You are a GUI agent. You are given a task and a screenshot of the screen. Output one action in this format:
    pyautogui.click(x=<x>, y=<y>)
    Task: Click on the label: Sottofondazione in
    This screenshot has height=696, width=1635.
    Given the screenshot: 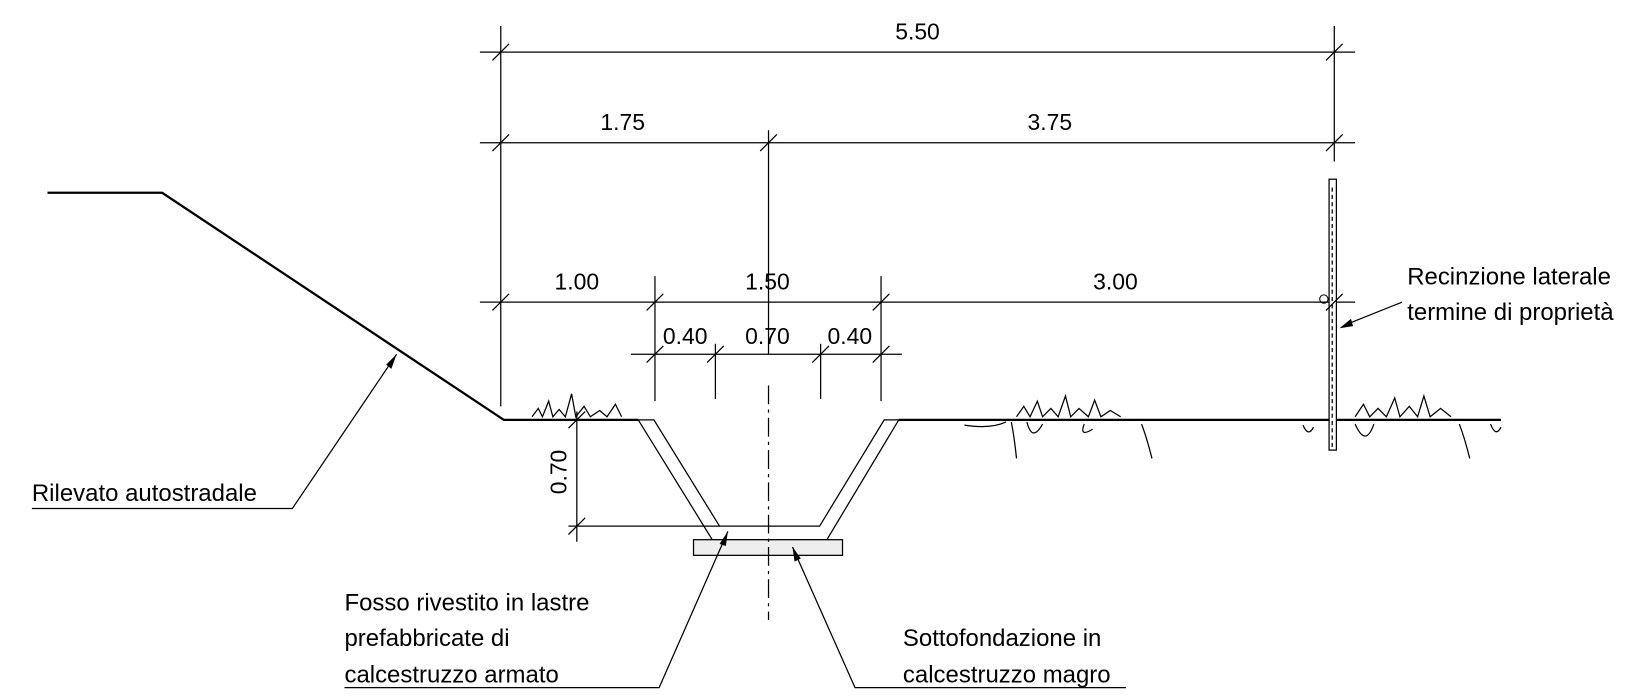 What is the action you would take?
    pyautogui.click(x=1002, y=638)
    